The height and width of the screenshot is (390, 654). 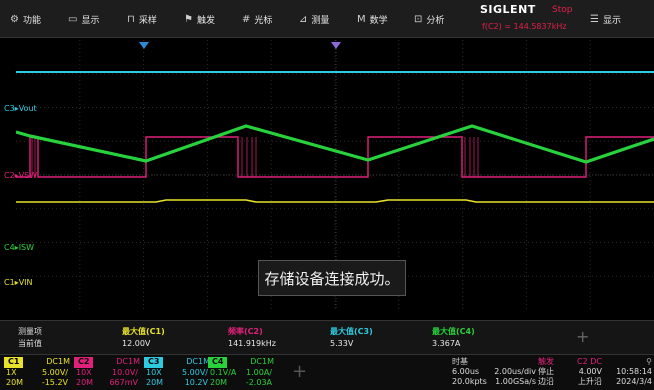 I want to click on probe: 0.1V/A, so click(x=223, y=372).